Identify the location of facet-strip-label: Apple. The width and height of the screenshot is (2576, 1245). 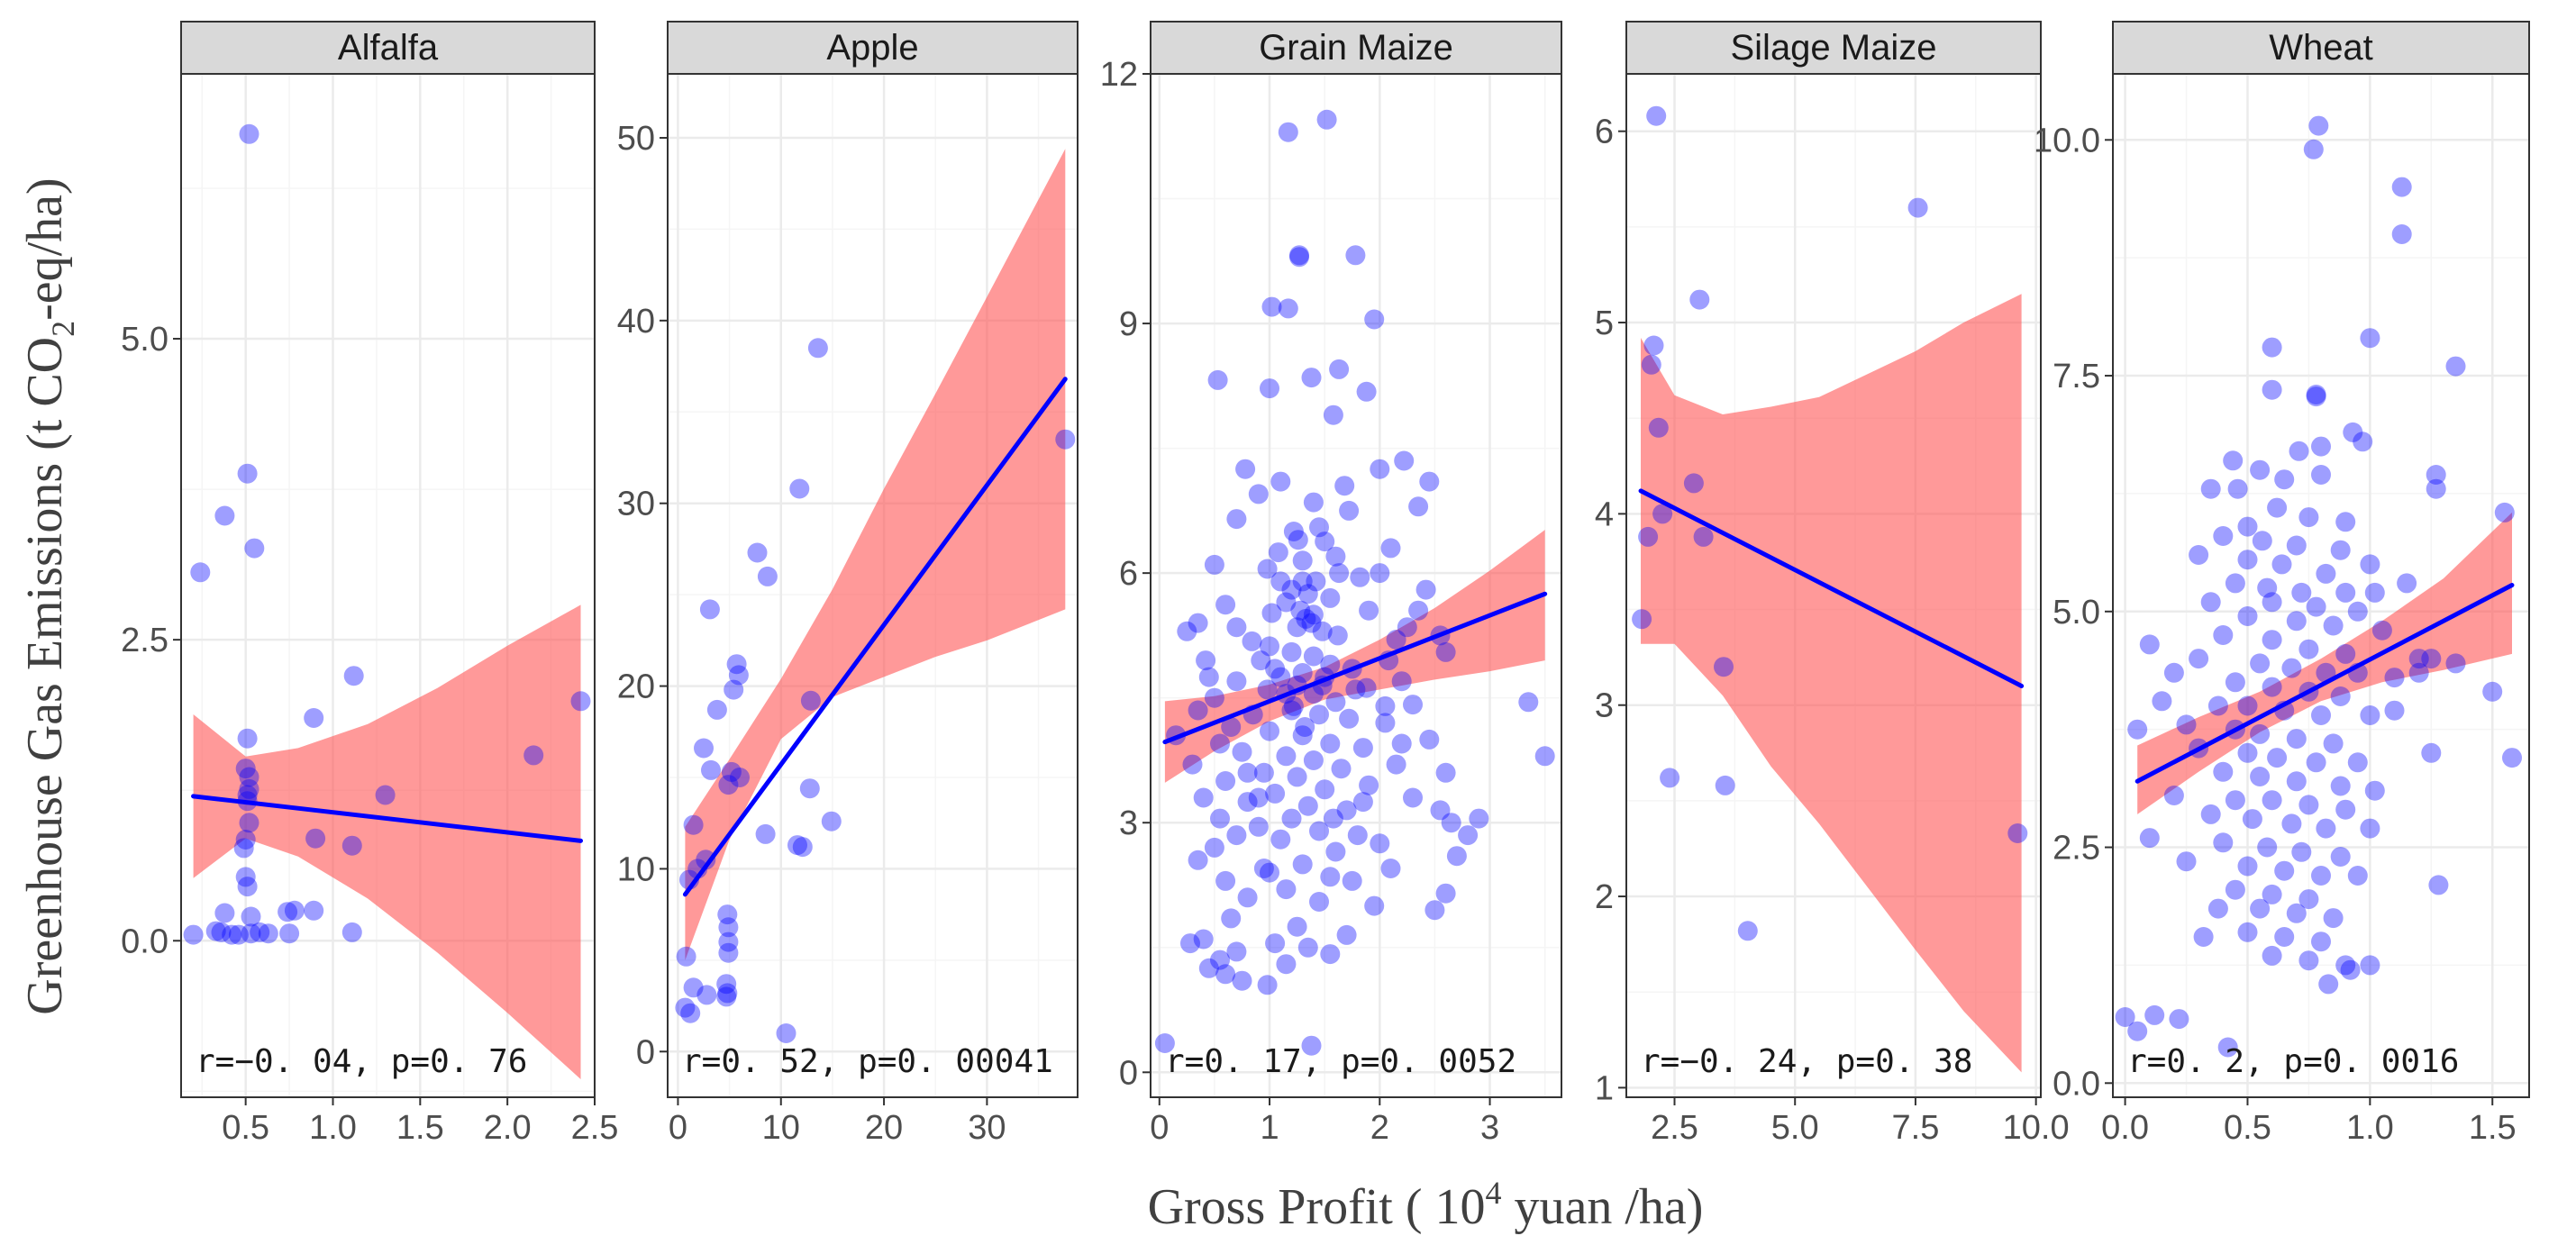
(872, 48).